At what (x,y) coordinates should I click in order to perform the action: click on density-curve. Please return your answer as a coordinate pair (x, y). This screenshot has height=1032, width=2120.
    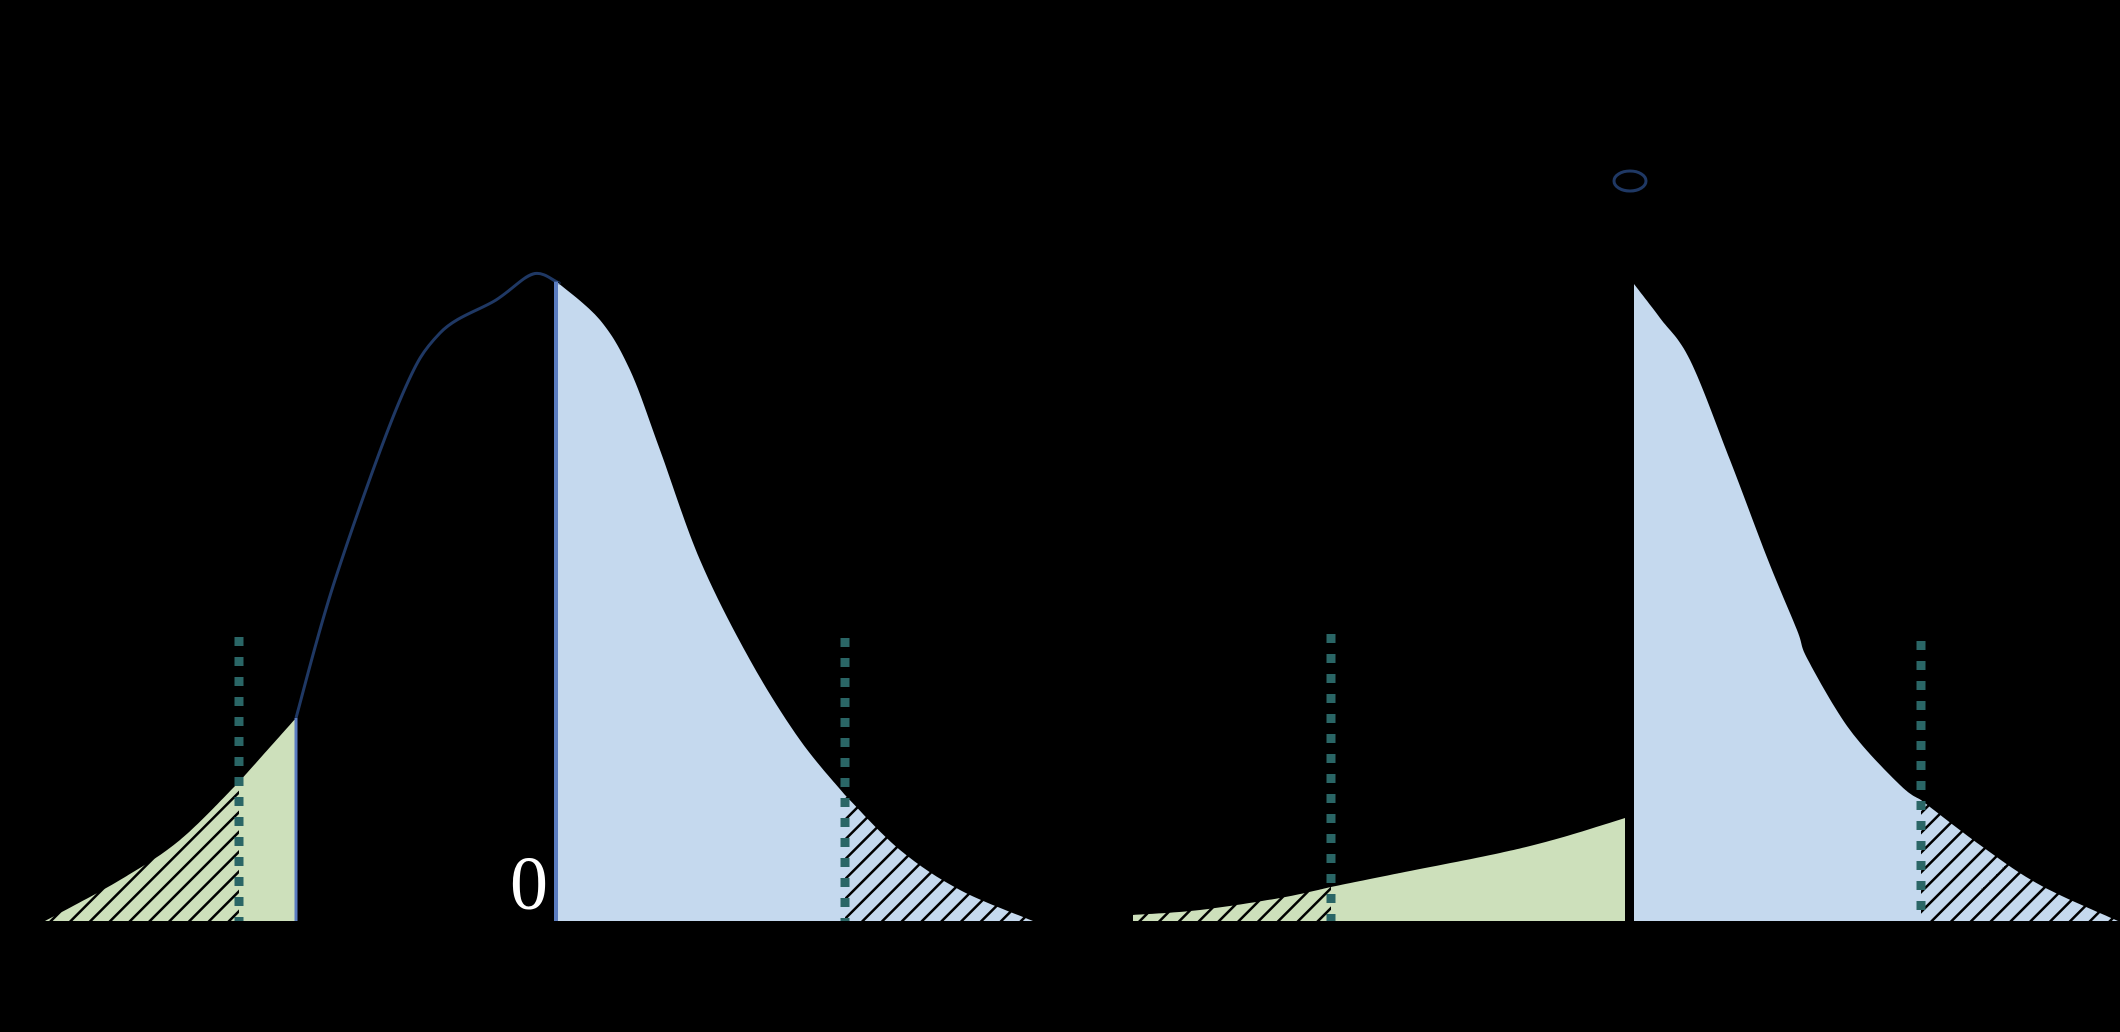
    Looking at the image, I should click on (427, 495).